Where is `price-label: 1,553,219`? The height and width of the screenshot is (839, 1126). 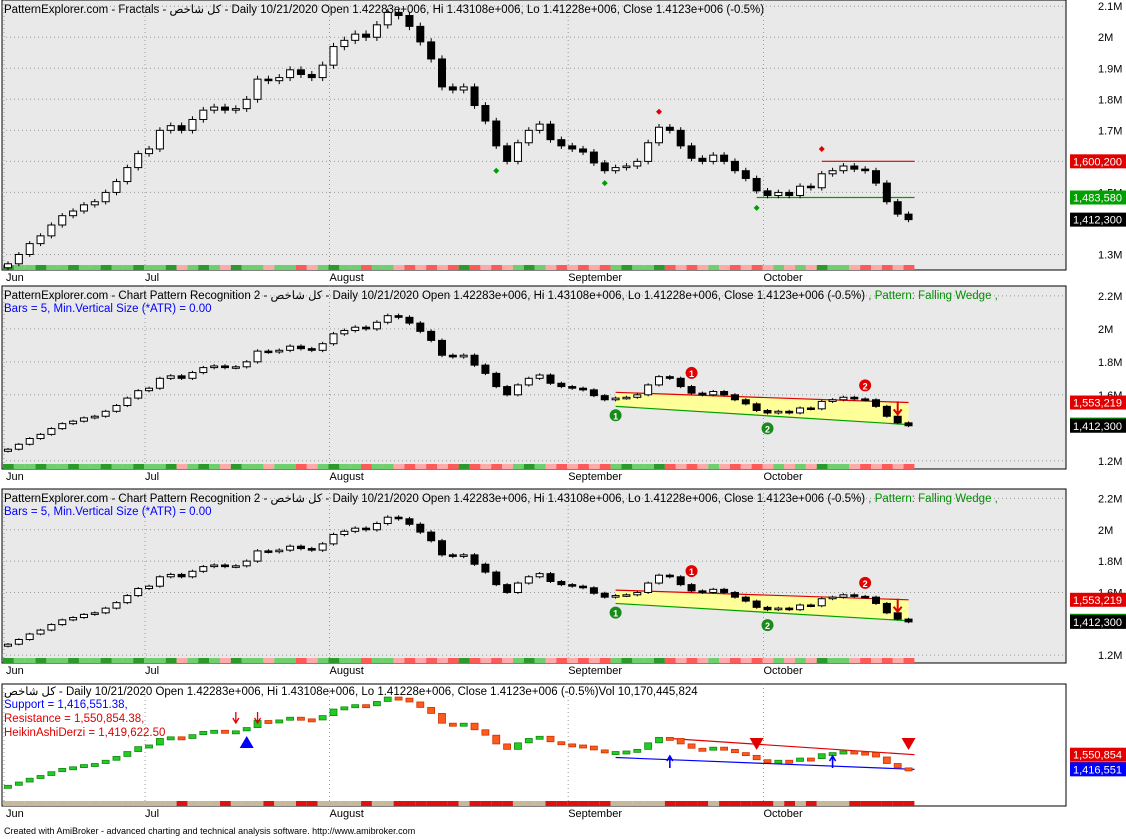
price-label: 1,553,219 is located at coordinates (1097, 601).